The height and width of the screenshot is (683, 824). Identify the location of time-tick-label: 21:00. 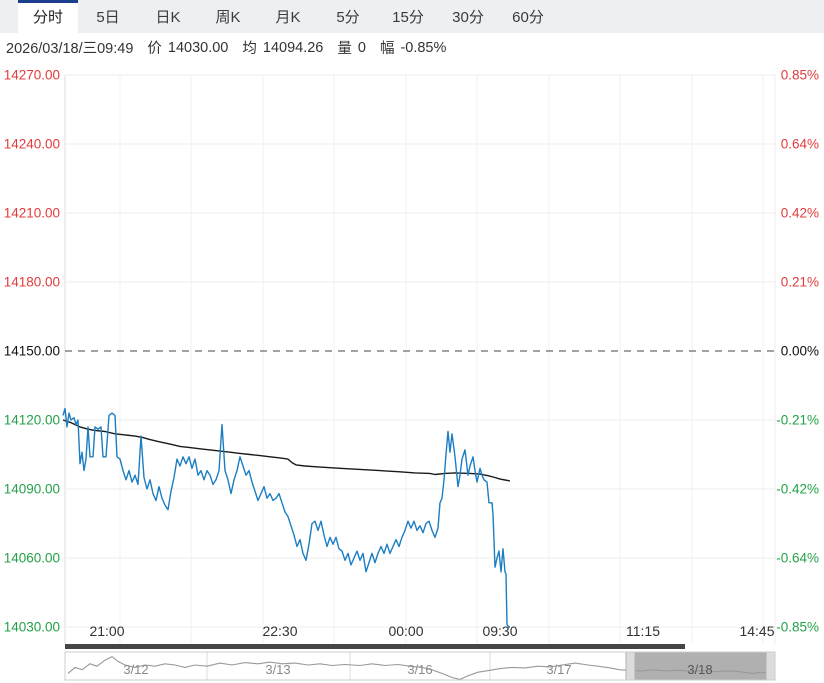
(106, 631).